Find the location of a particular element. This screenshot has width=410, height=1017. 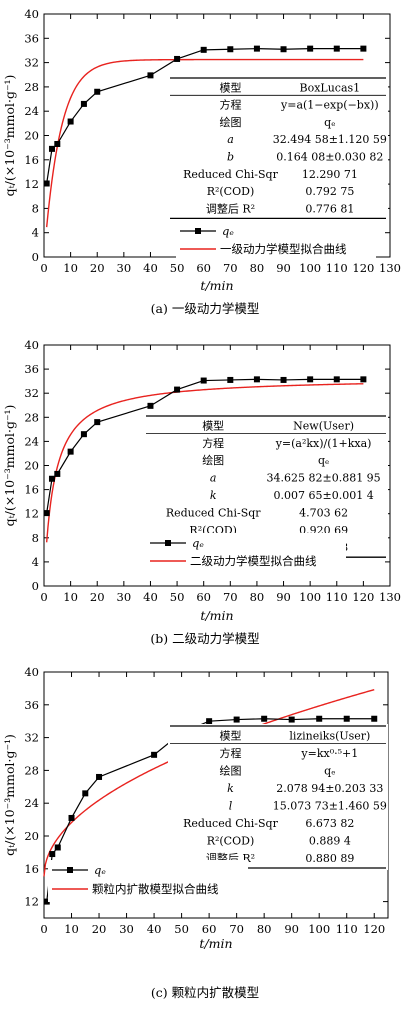

table-row-label: 方程 is located at coordinates (230, 753).